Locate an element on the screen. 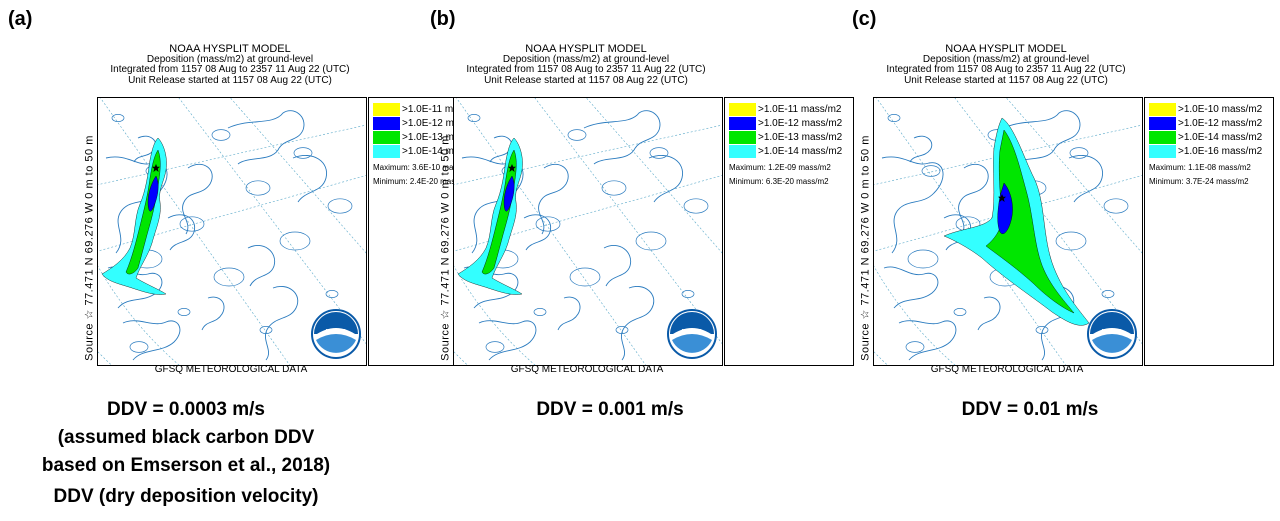 The width and height of the screenshot is (1280, 521). minimum-value: Minimum: 2.4E-20 mass/m2 is located at coordinates (423, 181).